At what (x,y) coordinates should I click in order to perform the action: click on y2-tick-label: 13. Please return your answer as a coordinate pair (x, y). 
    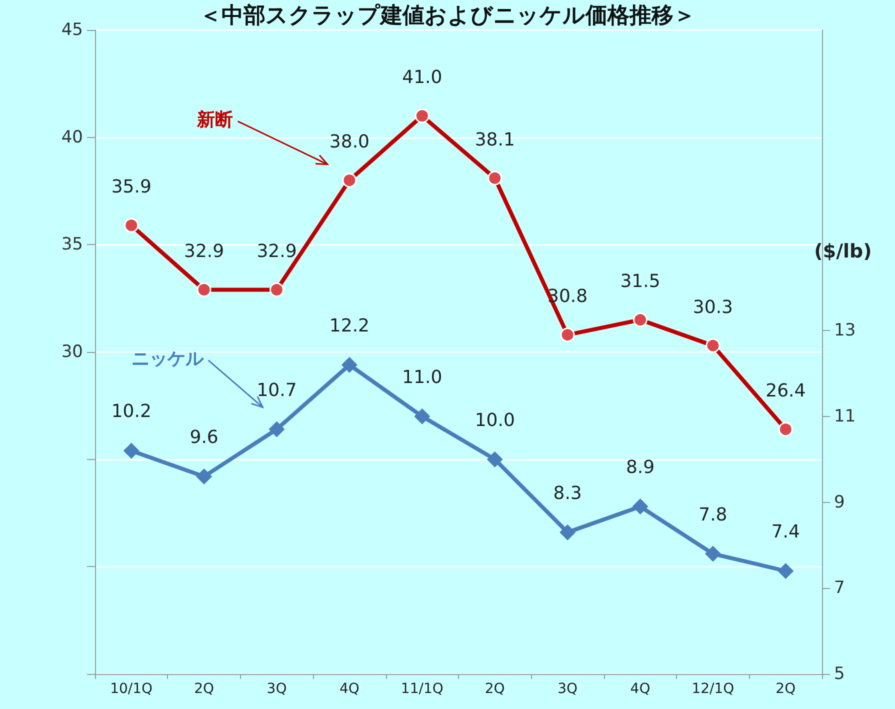
    Looking at the image, I should click on (845, 330).